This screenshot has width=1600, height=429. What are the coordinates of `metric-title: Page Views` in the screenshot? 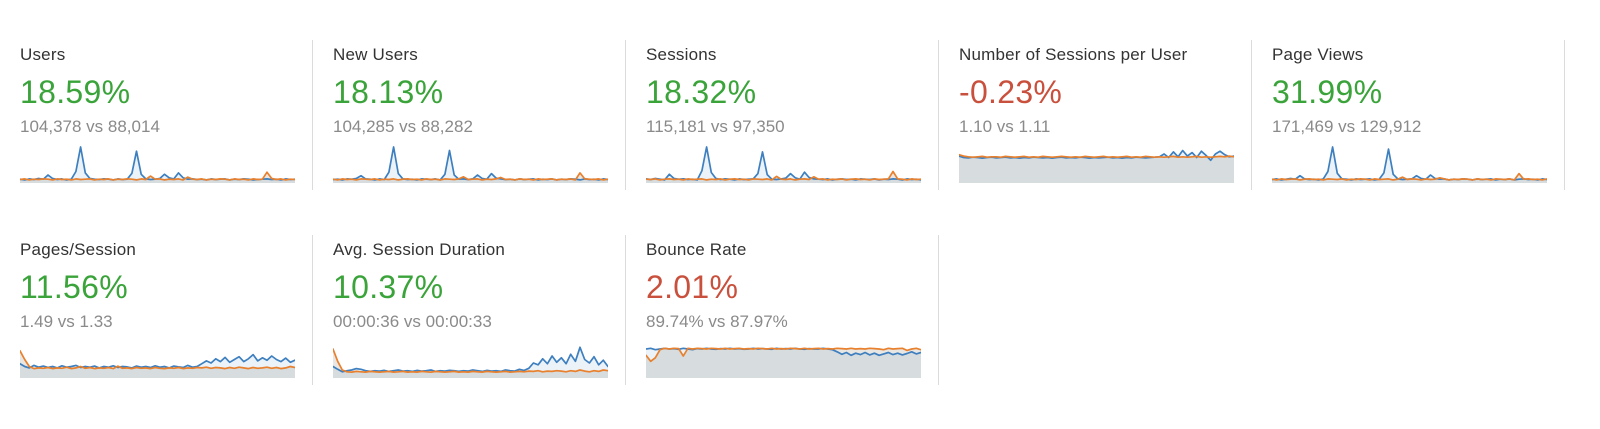 It's located at (1318, 54).